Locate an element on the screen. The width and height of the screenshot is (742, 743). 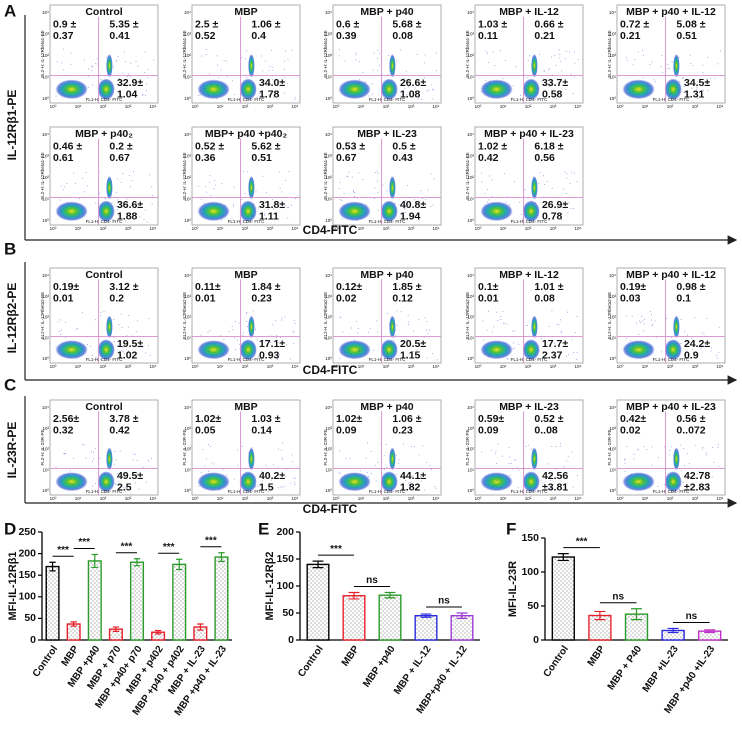
quadrant-value: 1.88 is located at coordinates (127, 217).